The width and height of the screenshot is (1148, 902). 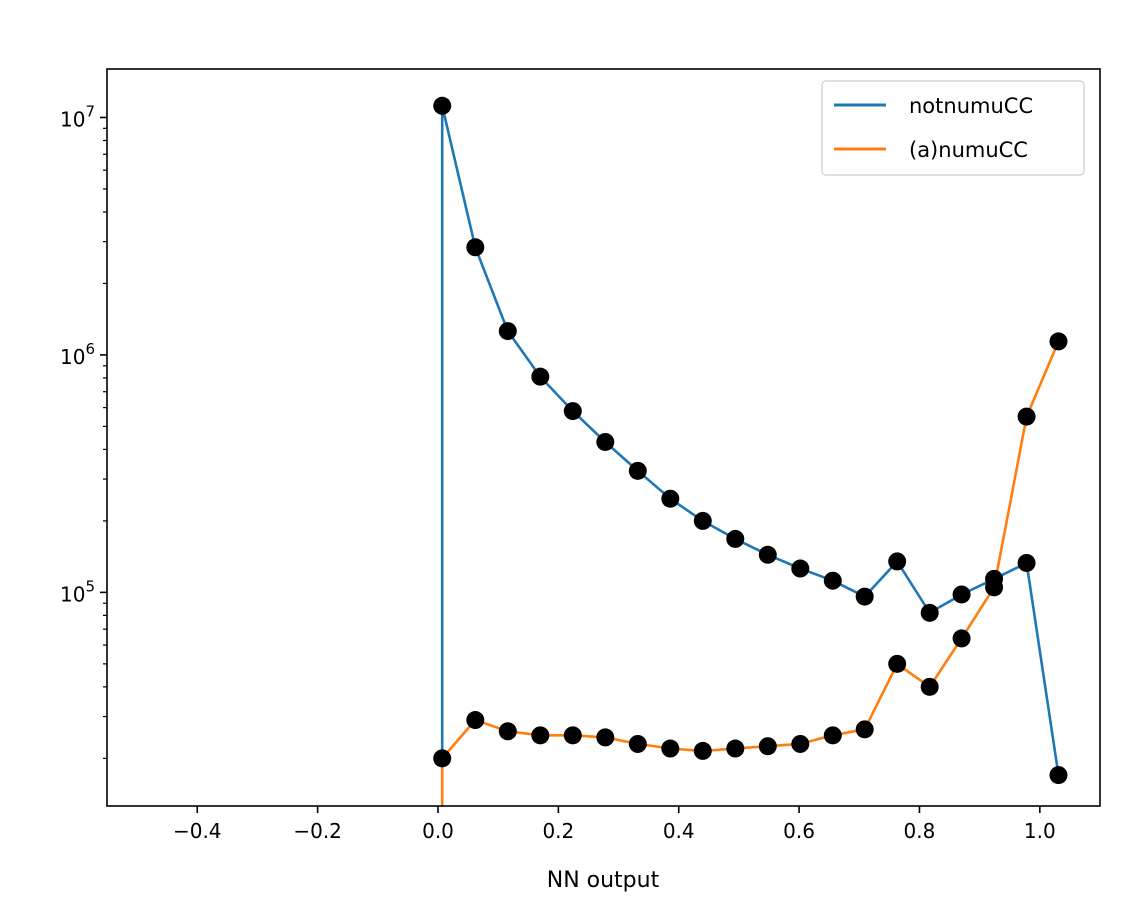 What do you see at coordinates (603, 880) in the screenshot?
I see `x-axis-label: NN output` at bounding box center [603, 880].